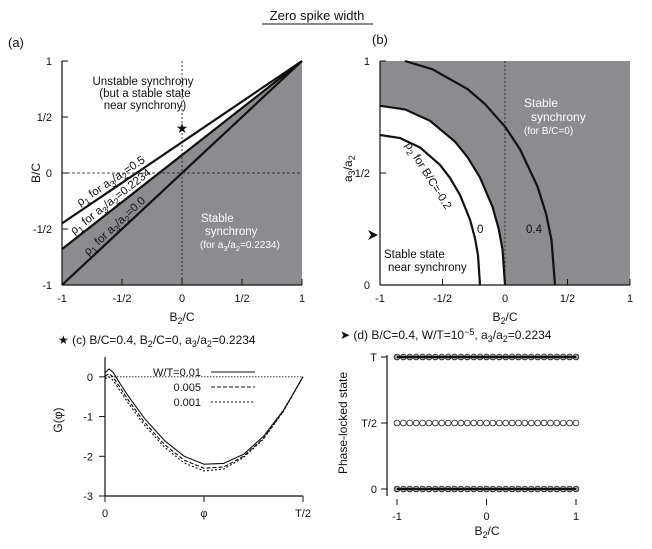 This screenshot has height=549, width=652. Describe the element at coordinates (317, 15) in the screenshot. I see `figure-title: Zero spike width` at that location.